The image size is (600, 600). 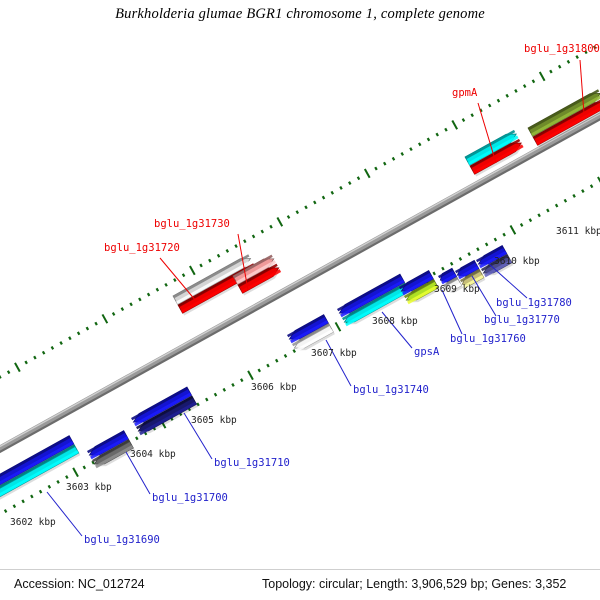 I want to click on leader-line-bglu_1g31720, so click(x=178, y=279).